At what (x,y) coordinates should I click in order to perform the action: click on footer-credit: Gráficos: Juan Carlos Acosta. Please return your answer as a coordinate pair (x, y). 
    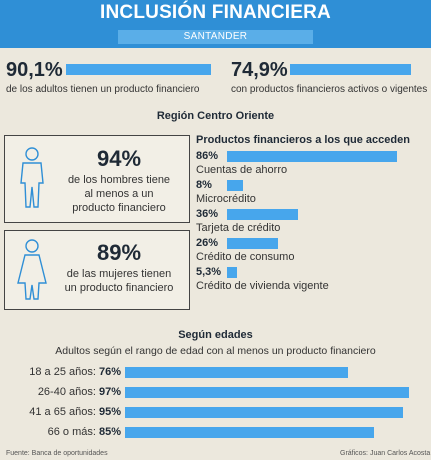
    Looking at the image, I should click on (385, 453).